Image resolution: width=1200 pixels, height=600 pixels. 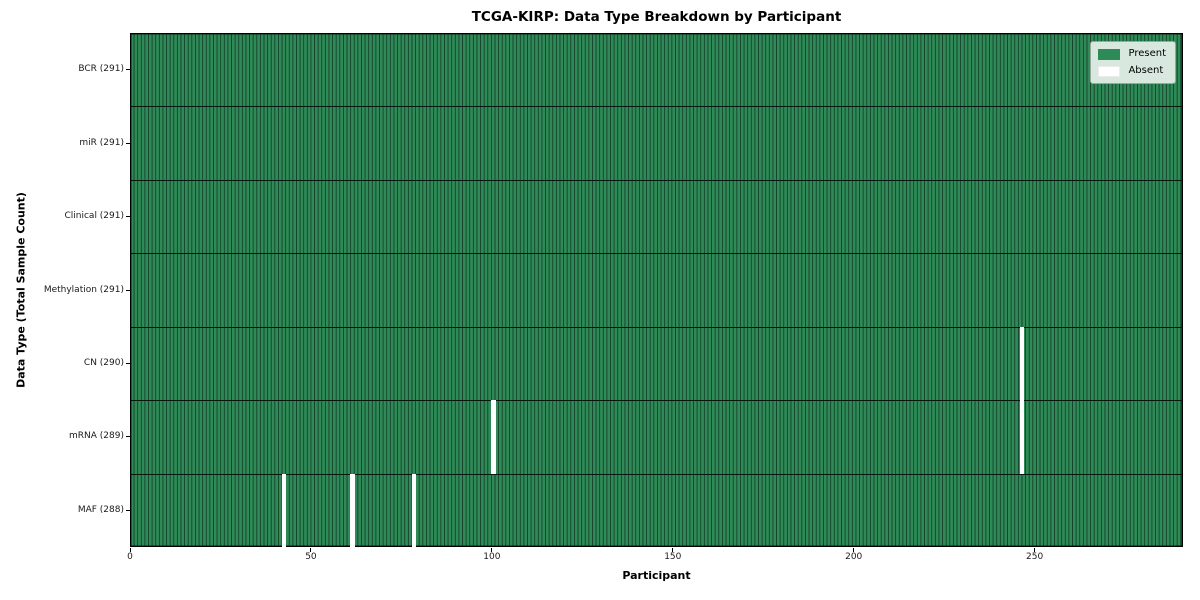 What do you see at coordinates (101, 69) in the screenshot?
I see `y-tick-label: BCR (291)` at bounding box center [101, 69].